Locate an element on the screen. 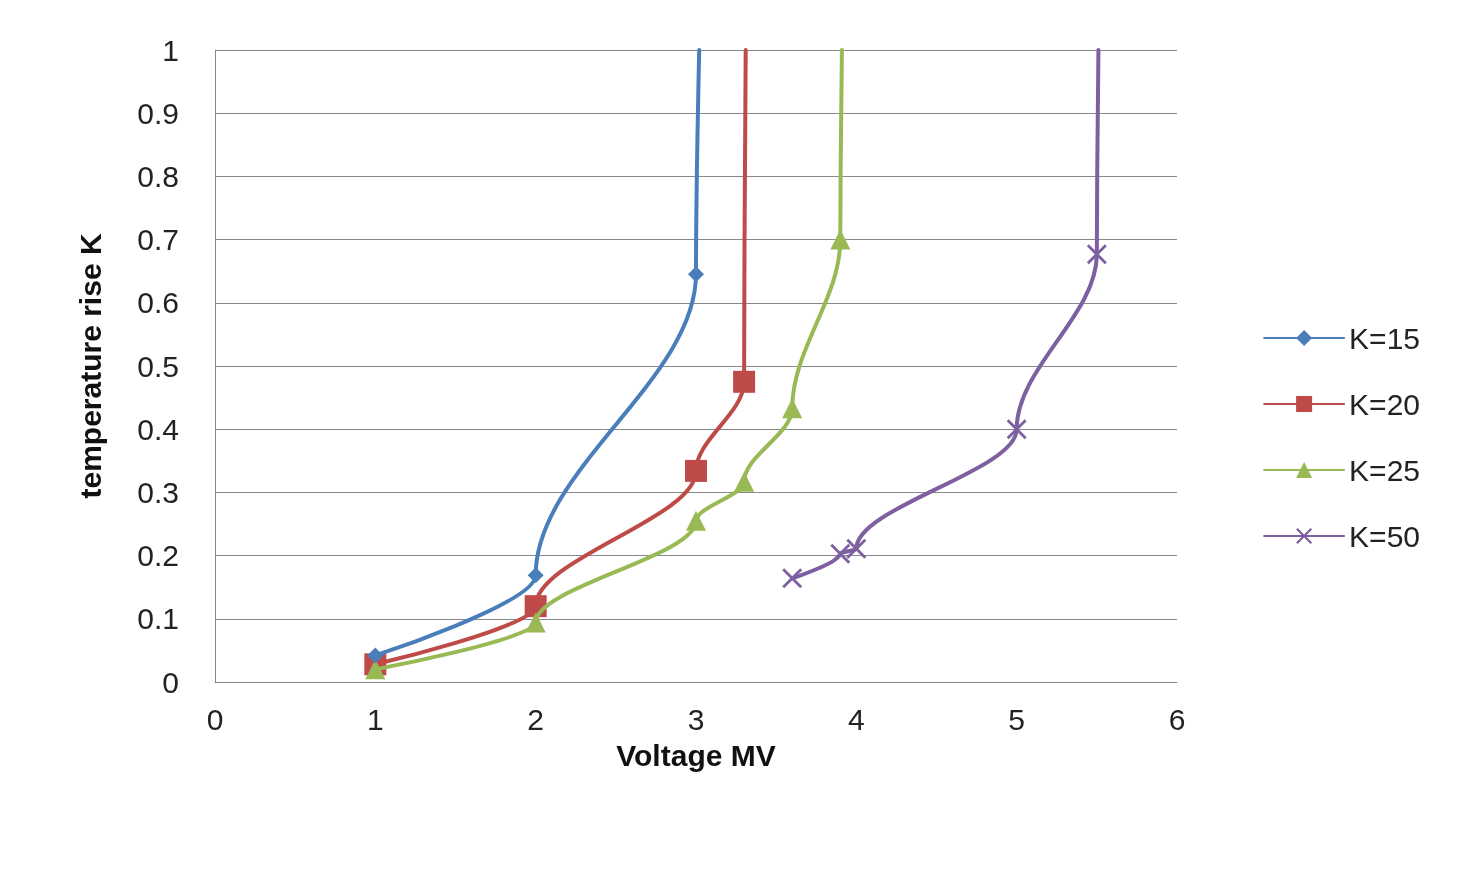 This screenshot has height=874, width=1473. x-tick-label: 1 is located at coordinates (375, 719).